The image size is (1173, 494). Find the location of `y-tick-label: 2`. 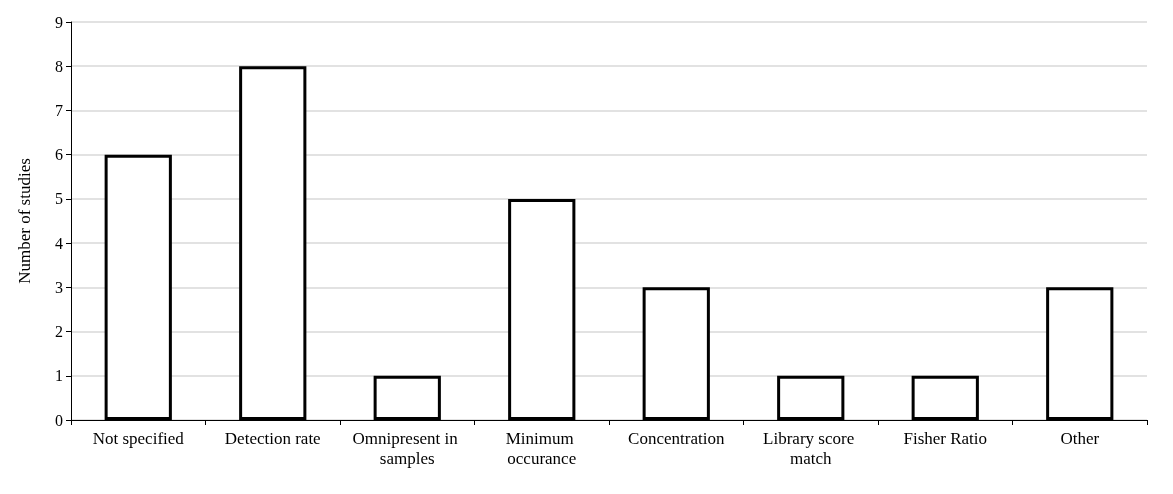

y-tick-label: 2 is located at coordinates (59, 332).